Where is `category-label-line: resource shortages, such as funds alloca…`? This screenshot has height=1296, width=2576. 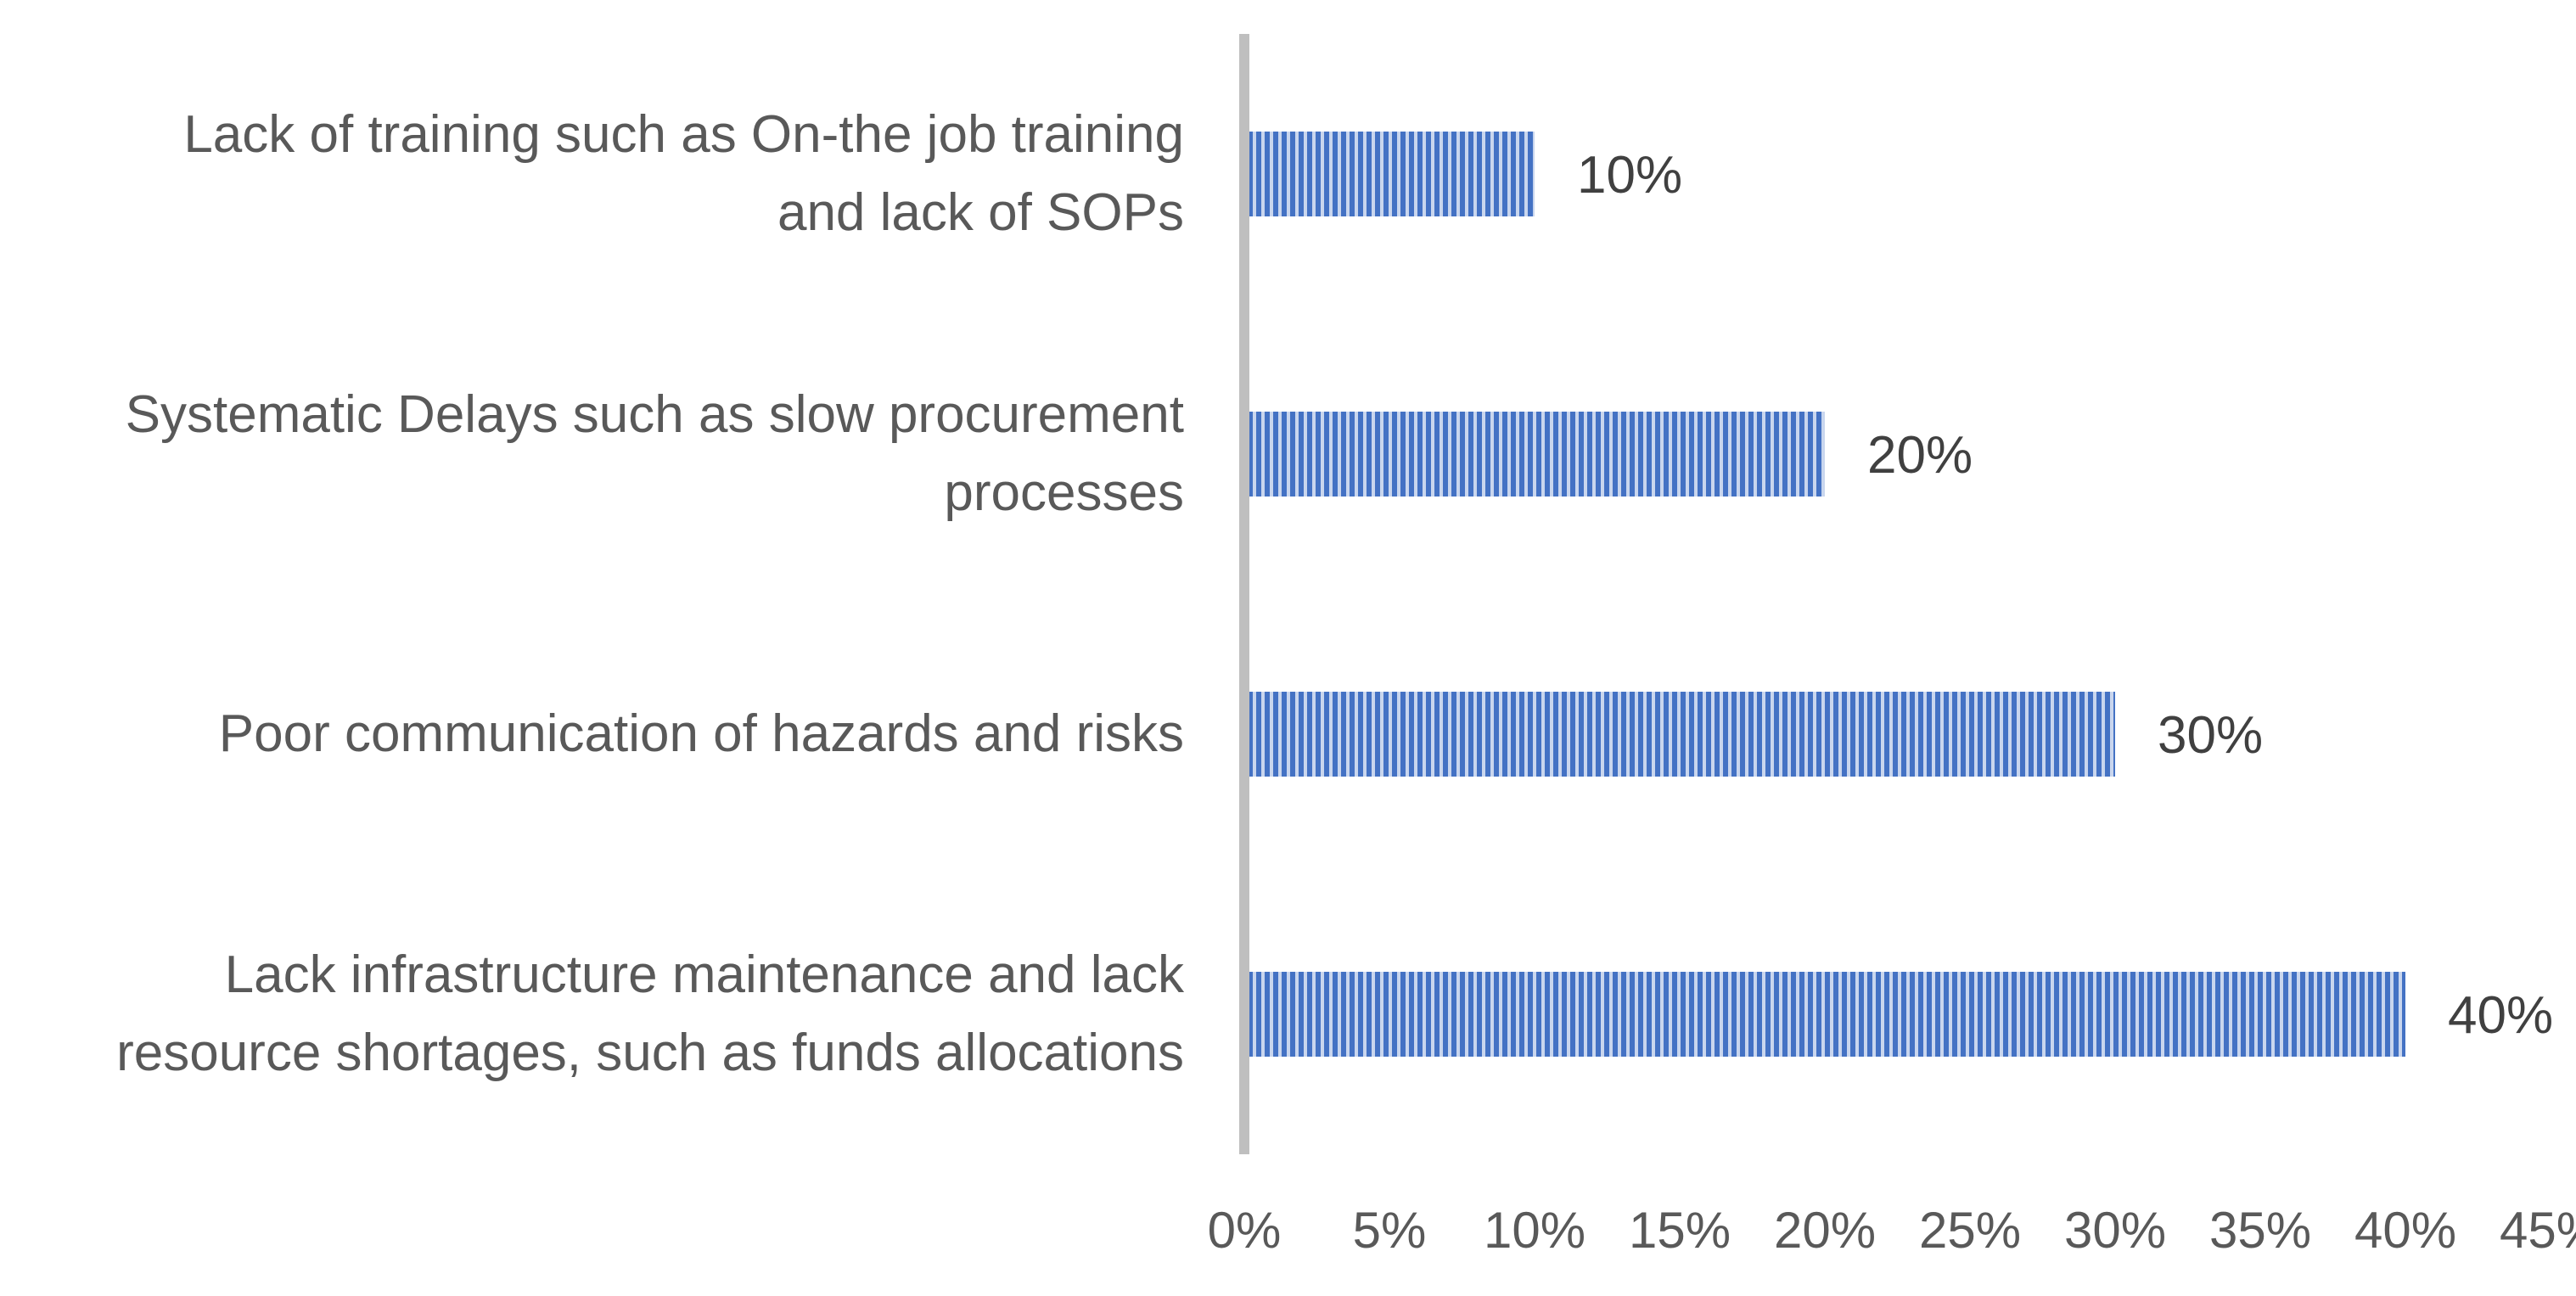 category-label-line: resource shortages, such as funds alloca… is located at coordinates (650, 1053).